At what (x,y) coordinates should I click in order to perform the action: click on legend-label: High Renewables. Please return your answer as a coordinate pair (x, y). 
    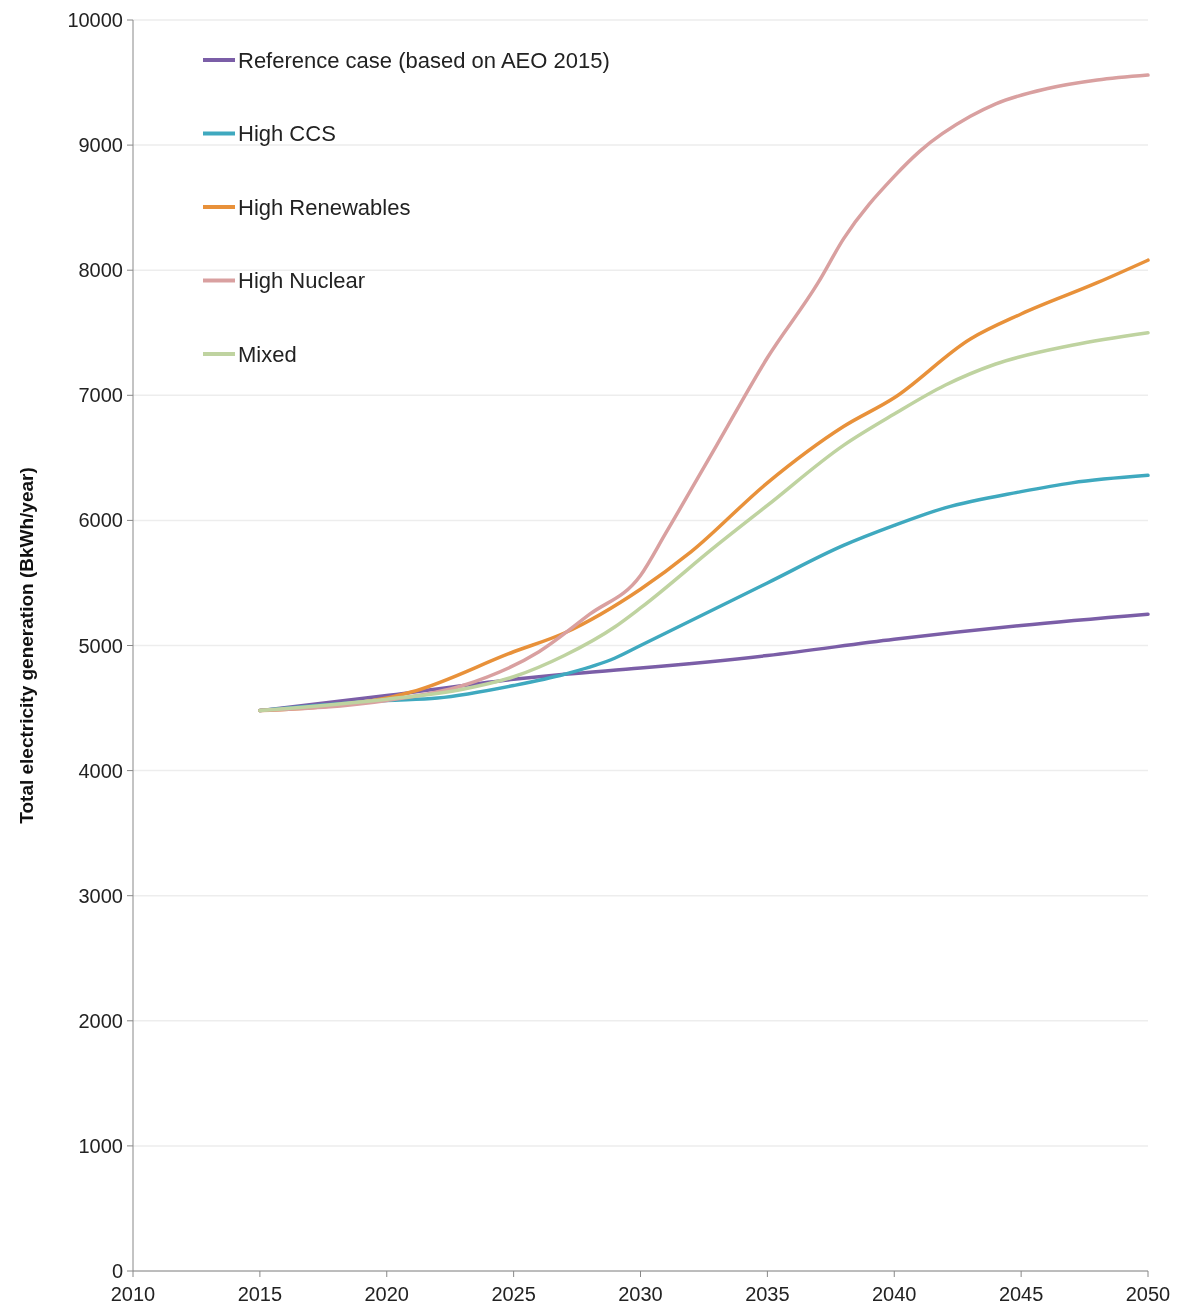
    Looking at the image, I should click on (324, 207).